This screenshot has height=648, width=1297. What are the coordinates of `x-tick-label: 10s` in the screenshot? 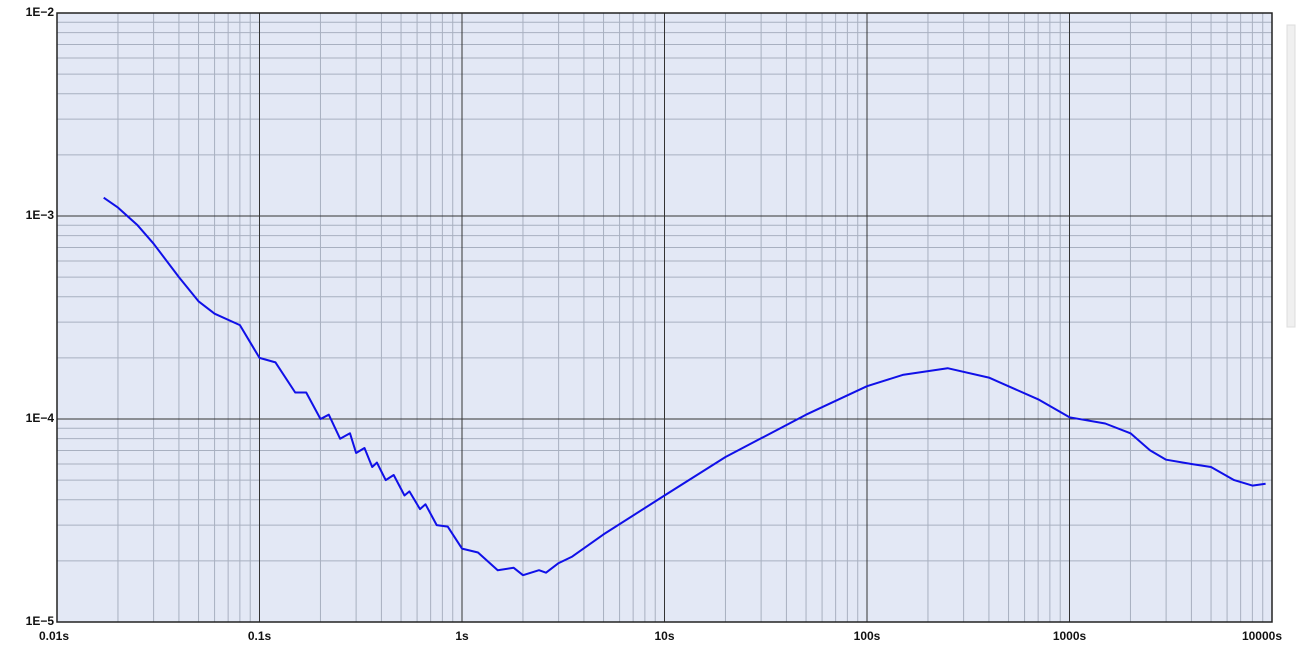 It's located at (664, 636).